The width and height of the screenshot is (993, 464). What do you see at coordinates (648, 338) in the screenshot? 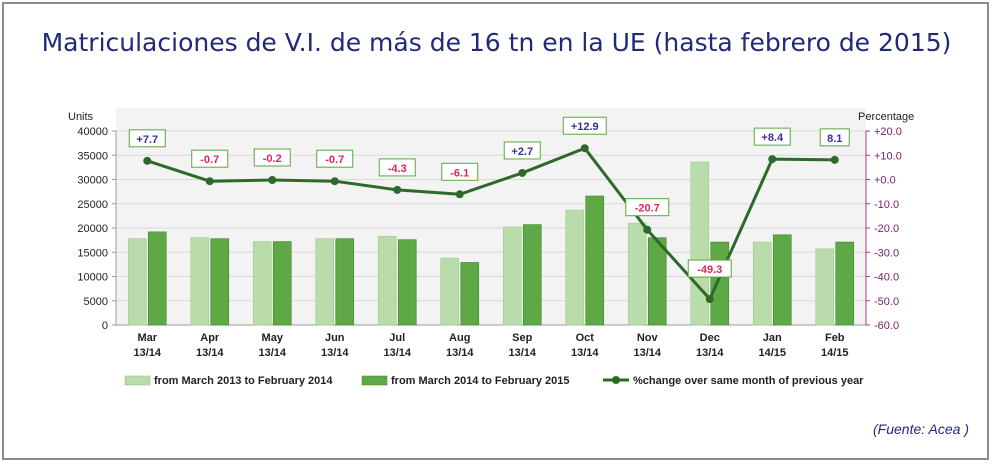
I see `x-tick-label: Nov` at bounding box center [648, 338].